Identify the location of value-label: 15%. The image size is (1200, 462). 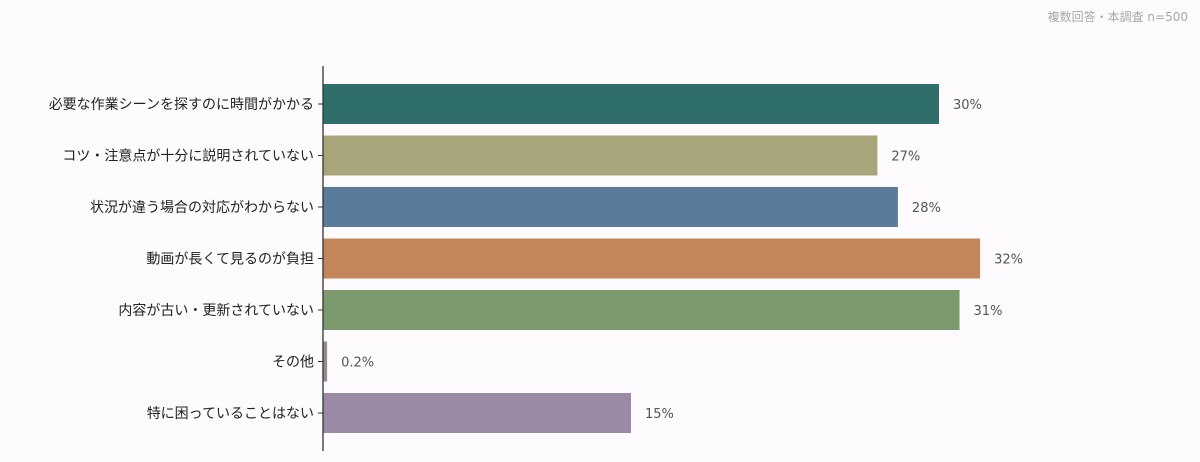
(659, 414).